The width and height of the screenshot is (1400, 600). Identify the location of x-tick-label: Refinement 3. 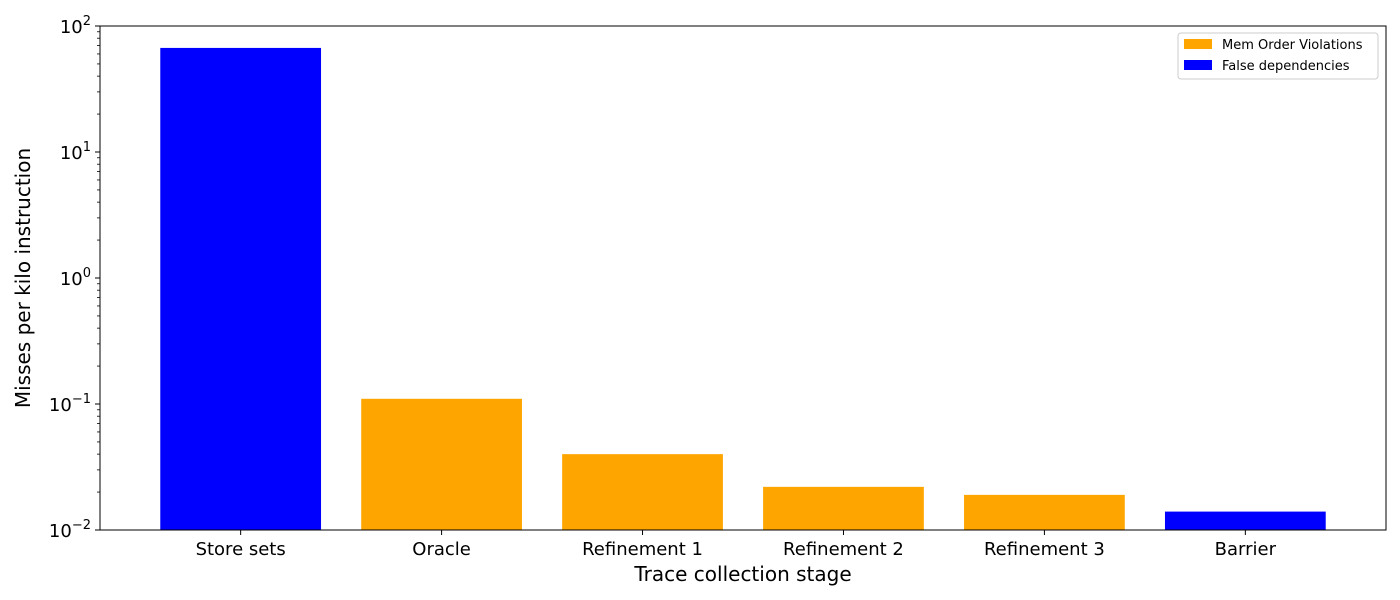
(1044, 549).